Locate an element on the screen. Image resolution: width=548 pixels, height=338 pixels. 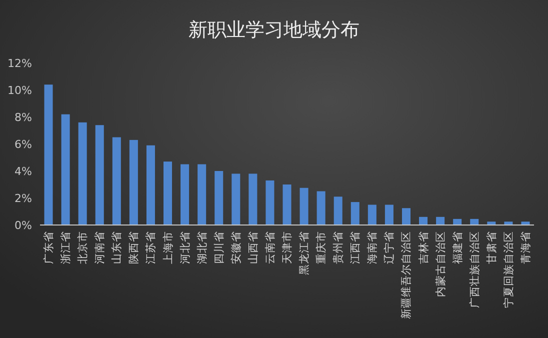
y-tick-label: 8% is located at coordinates (23, 117).